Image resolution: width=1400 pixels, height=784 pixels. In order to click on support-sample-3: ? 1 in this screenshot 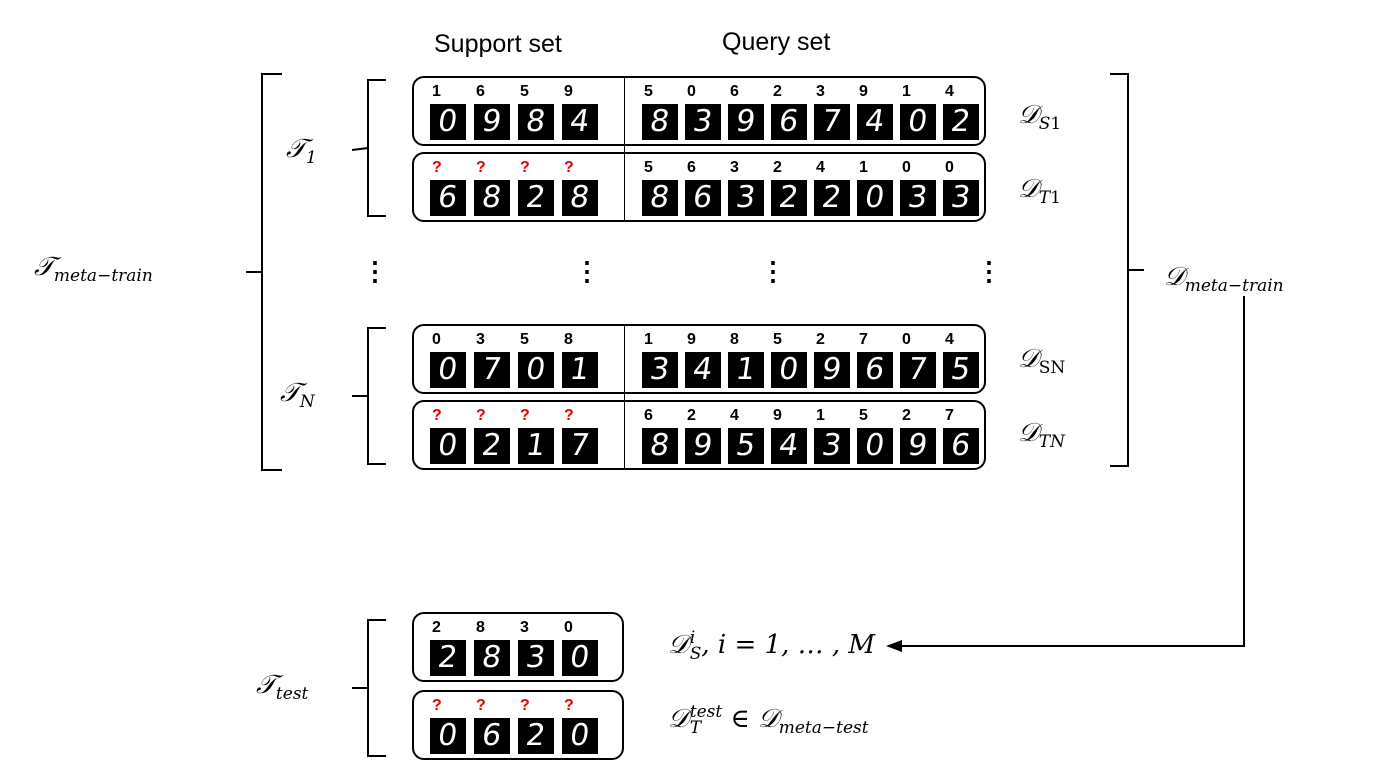, I will do `click(536, 435)`.